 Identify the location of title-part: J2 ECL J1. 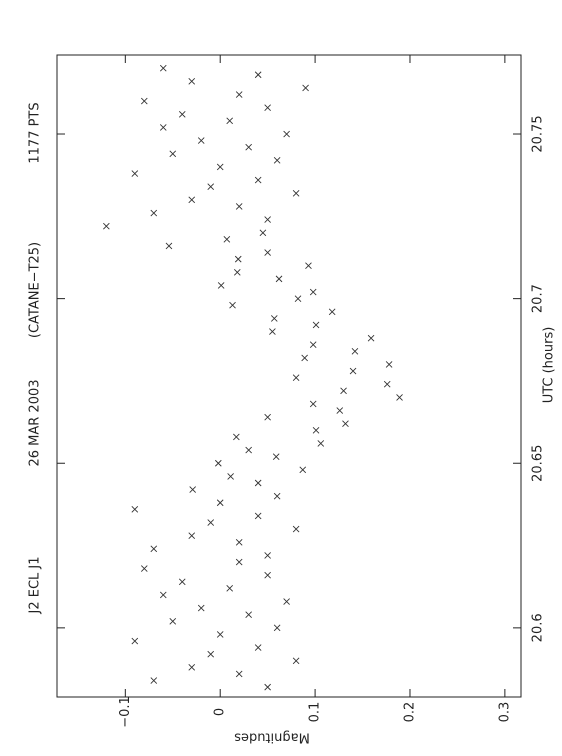
(35, 585).